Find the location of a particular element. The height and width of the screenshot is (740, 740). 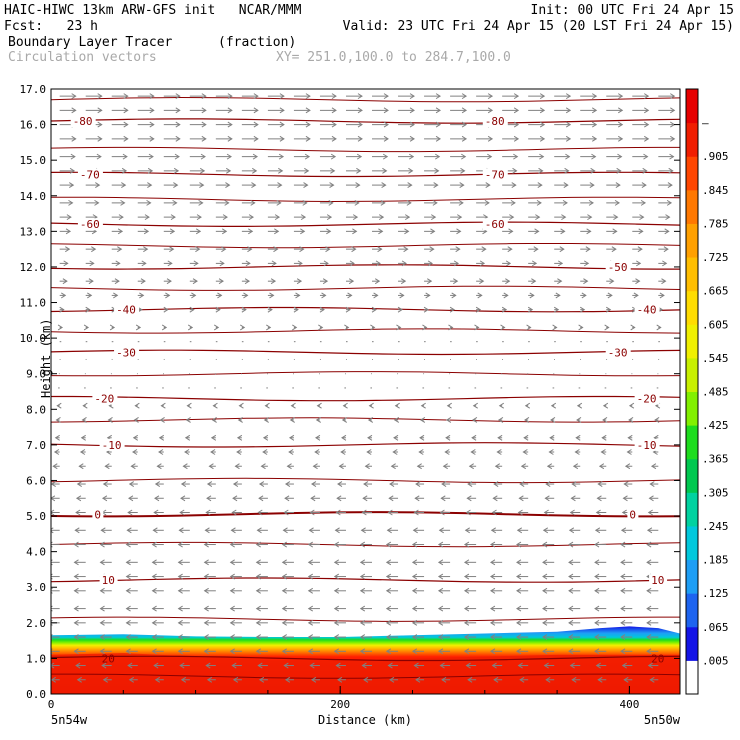

temperature-contour is located at coordinates (365, 174).